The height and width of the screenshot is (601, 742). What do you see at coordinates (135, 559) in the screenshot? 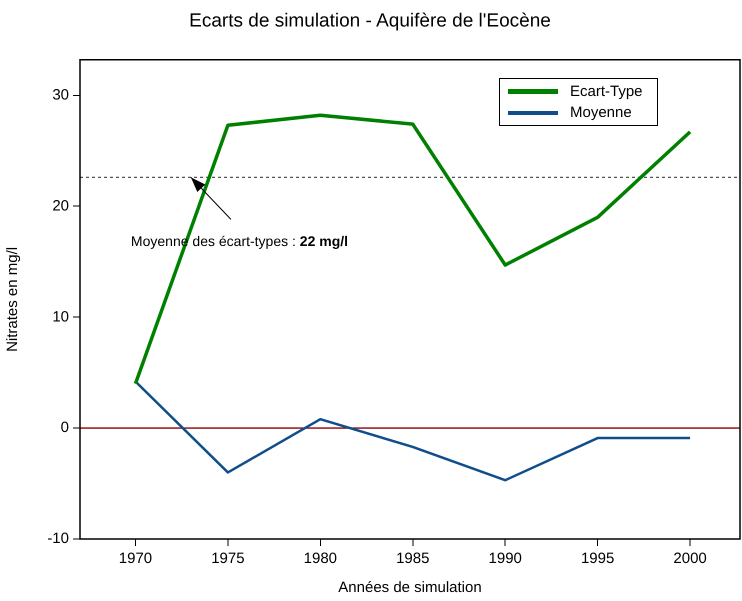
I see `x-tick-label: 1970` at bounding box center [135, 559].